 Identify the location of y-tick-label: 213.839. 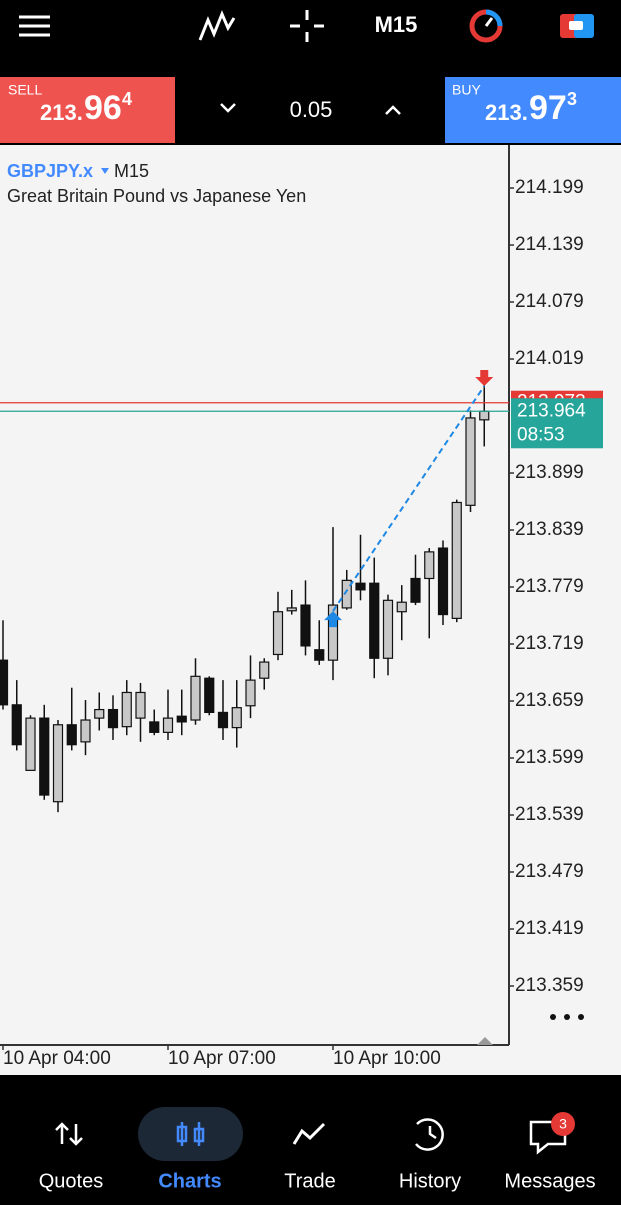
(549, 529).